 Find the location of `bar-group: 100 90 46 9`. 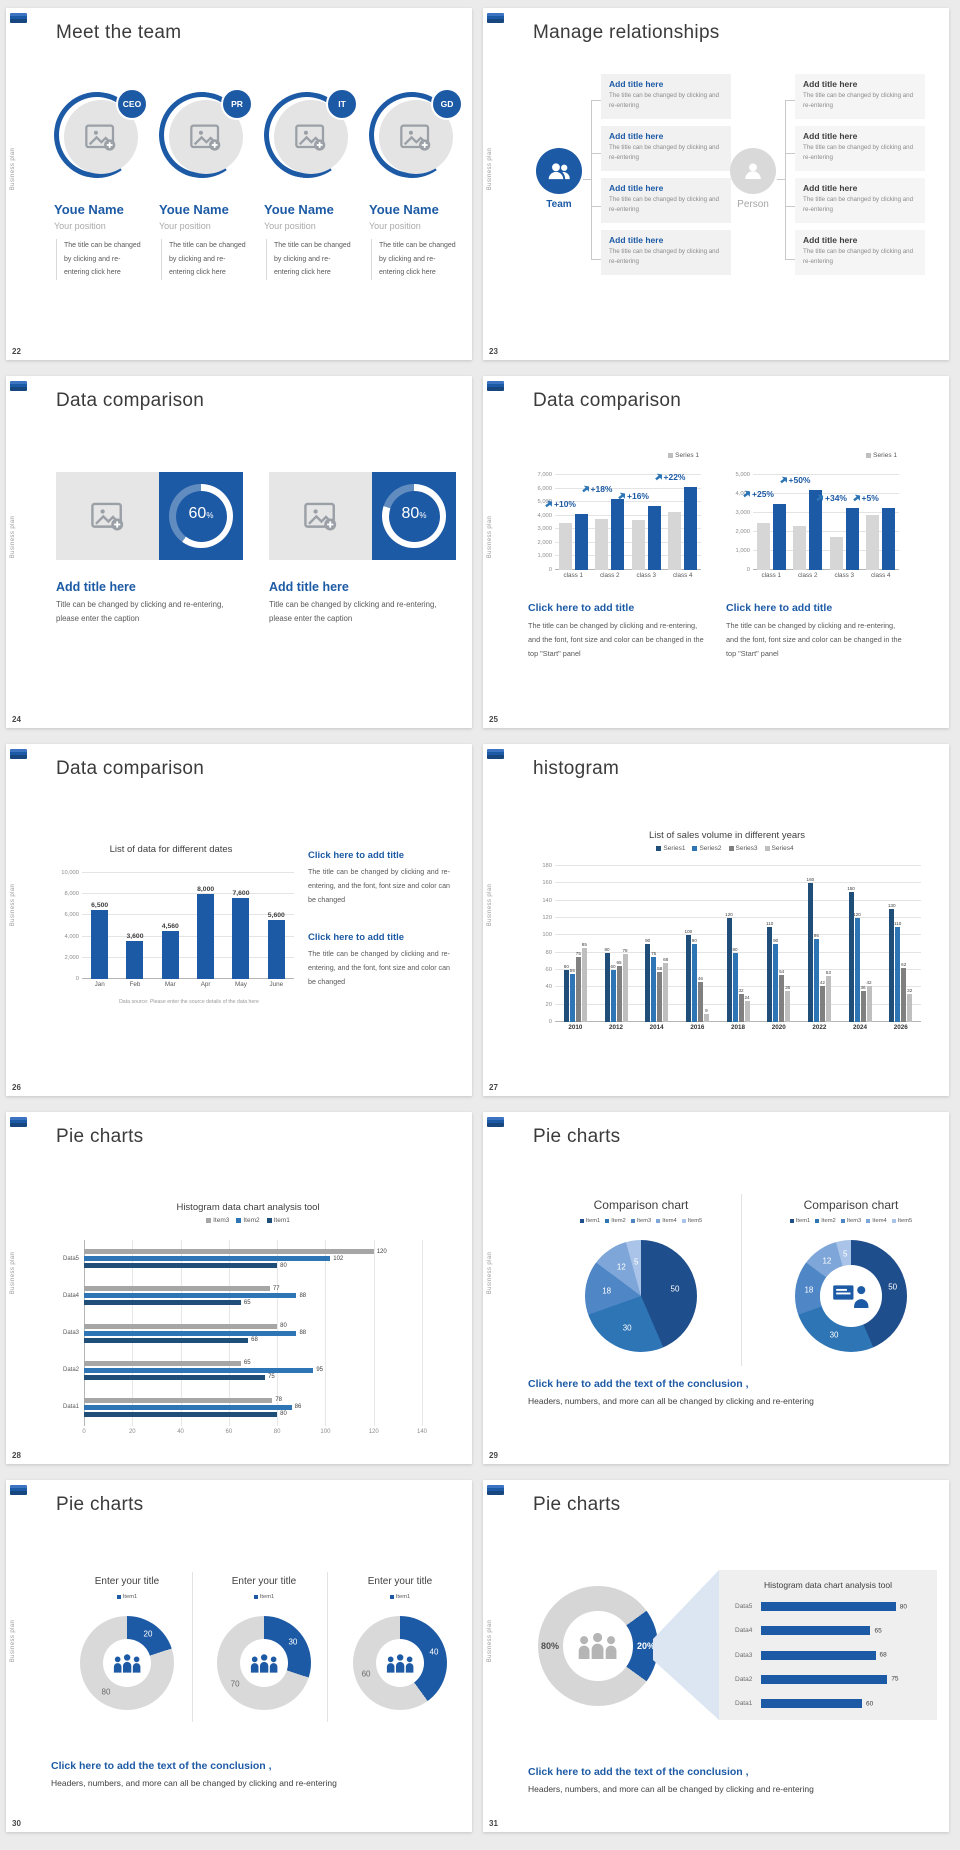

bar-group: 100 90 46 9 is located at coordinates (697, 944).